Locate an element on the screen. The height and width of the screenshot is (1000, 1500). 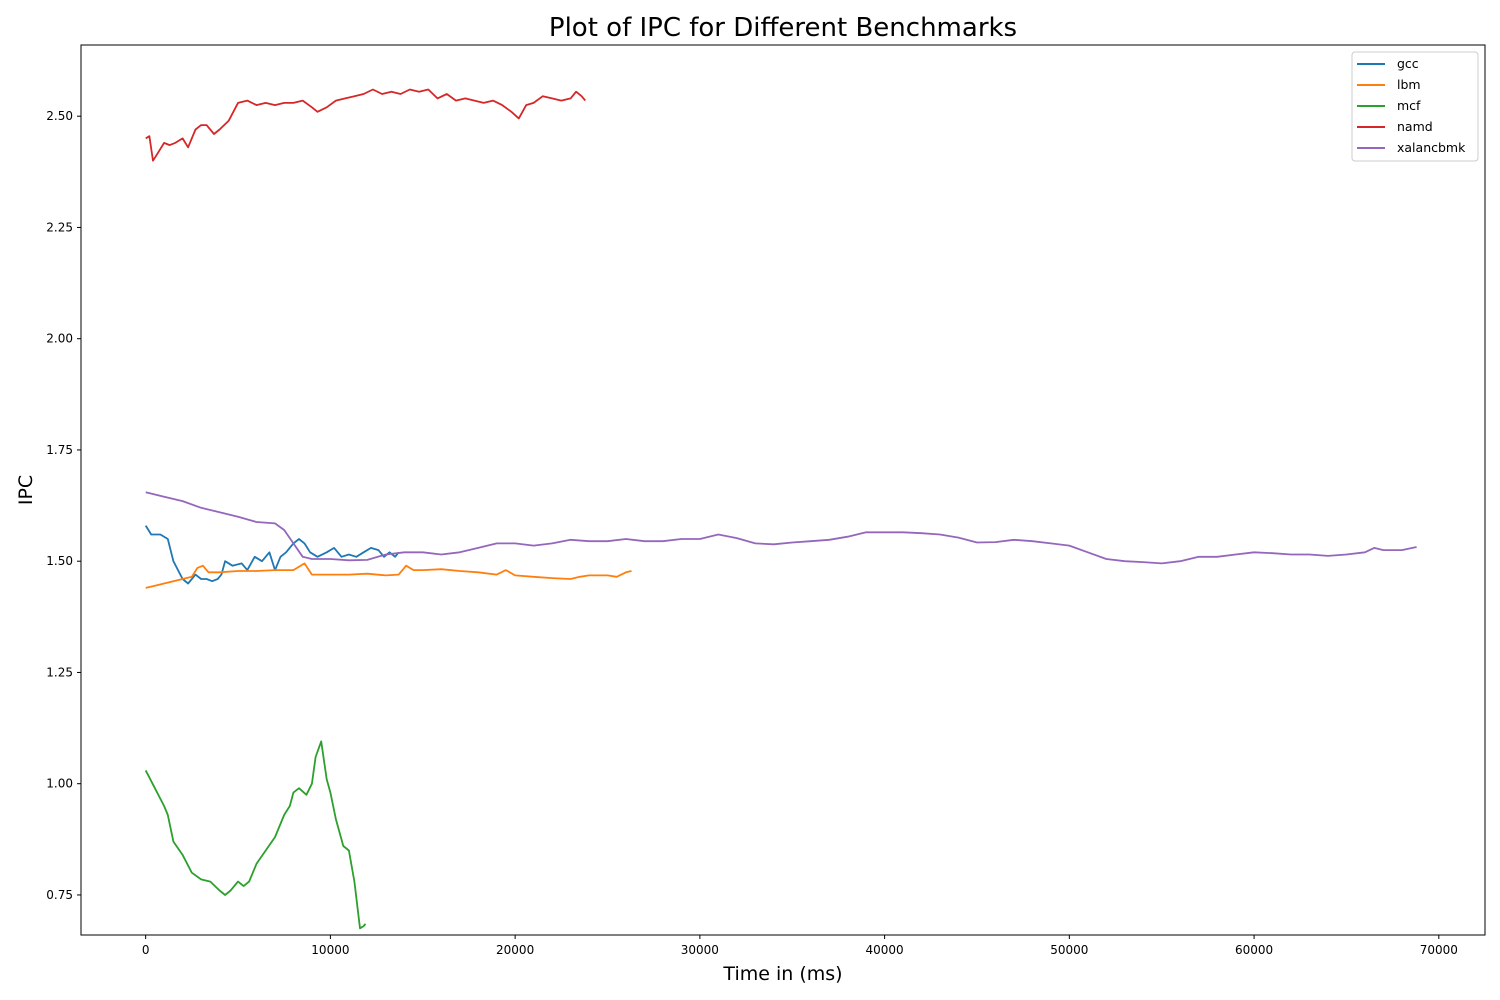
series-line-lbm is located at coordinates (388, 575).